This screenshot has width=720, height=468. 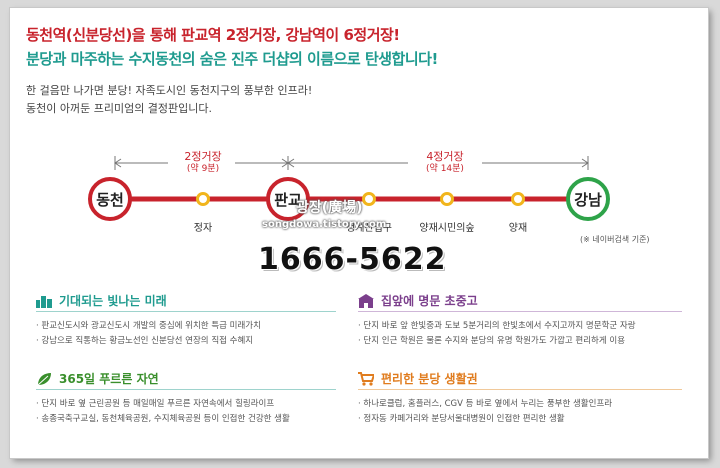 I want to click on headline-line2: 분당과 마주하는 수지동천의 숨은 진주 더샵의 이름으로 탄생합니다!, so click(x=232, y=59).